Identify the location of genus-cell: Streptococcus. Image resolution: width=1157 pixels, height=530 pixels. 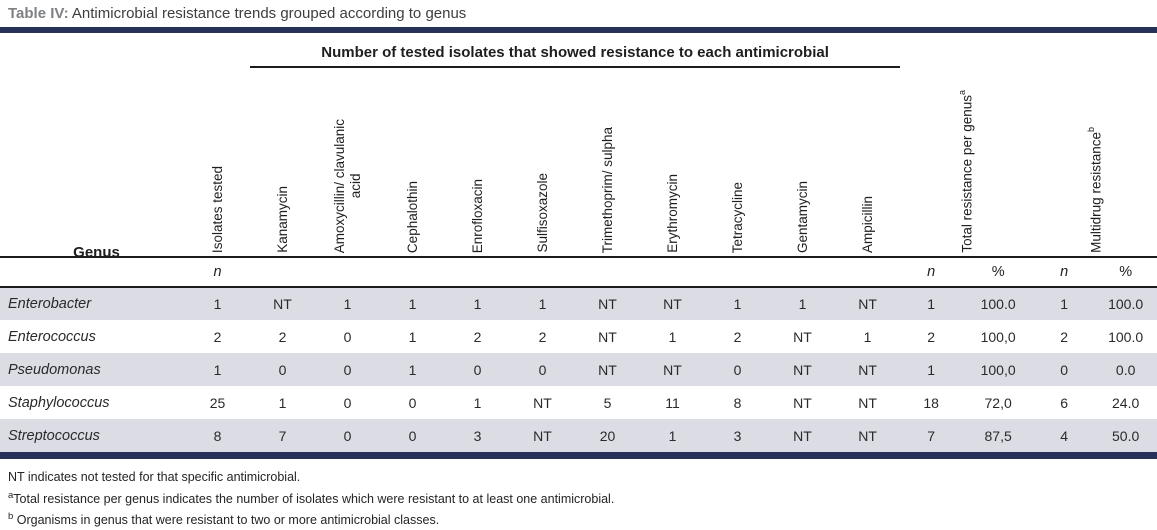
(54, 435).